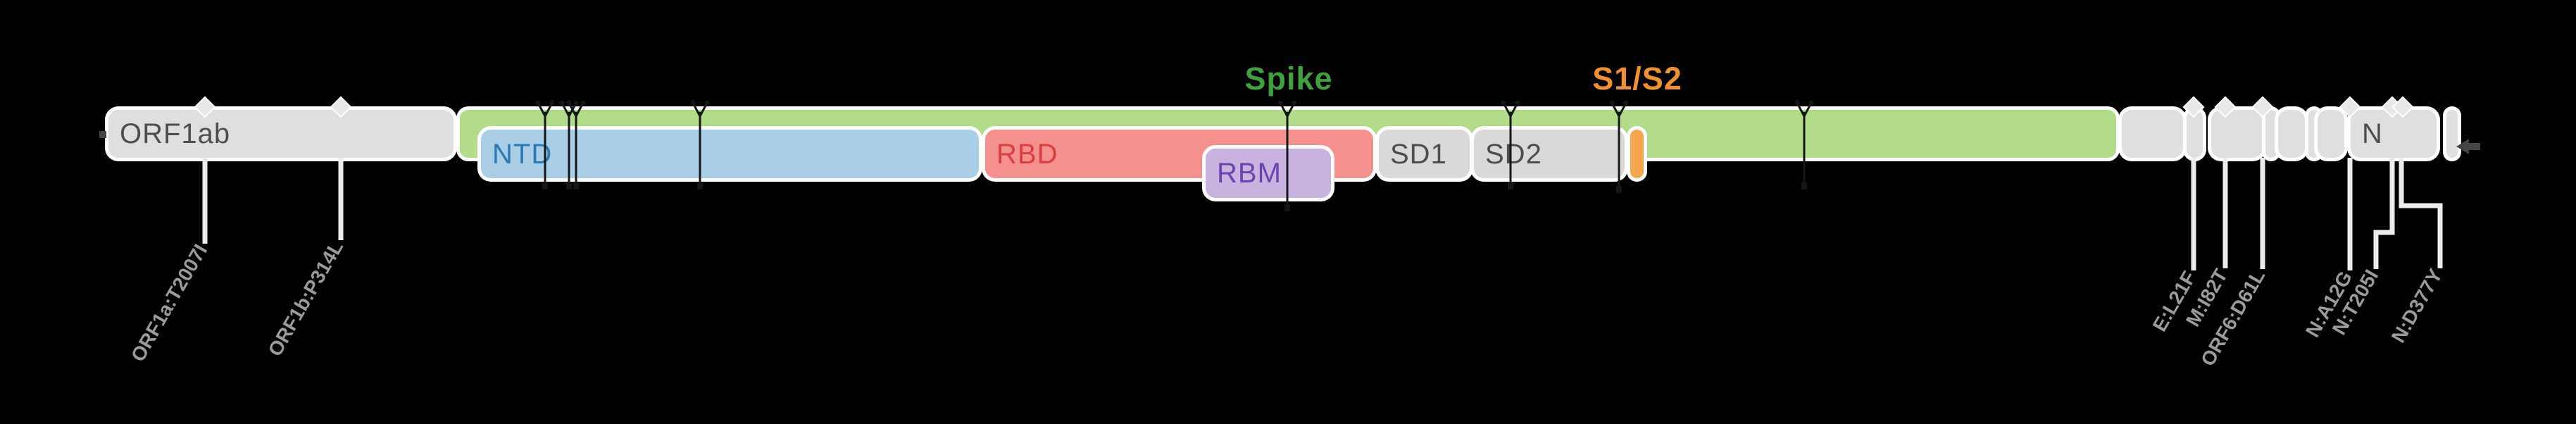 This screenshot has width=2576, height=424. Describe the element at coordinates (1549, 154) in the screenshot. I see `domain-box-sd2: SD2` at that location.